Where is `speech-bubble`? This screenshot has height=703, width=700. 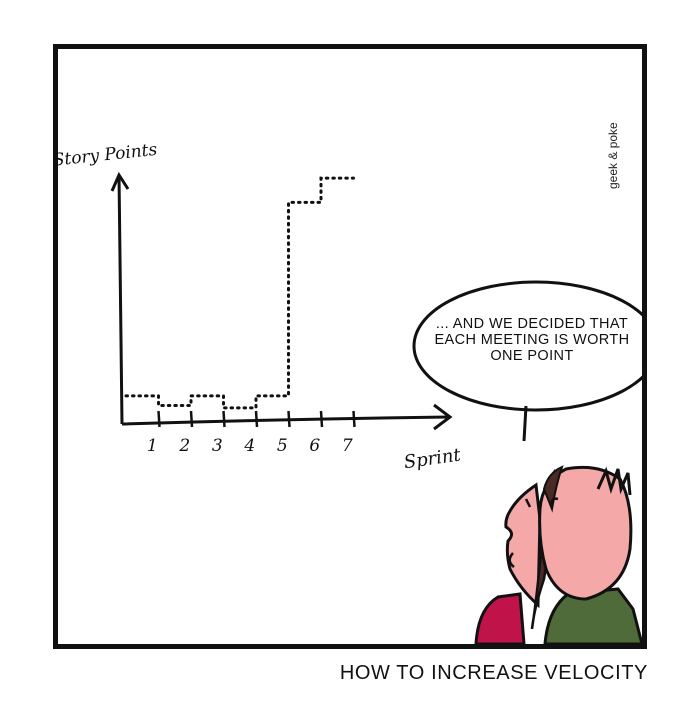
speech-bubble is located at coordinates (527, 361).